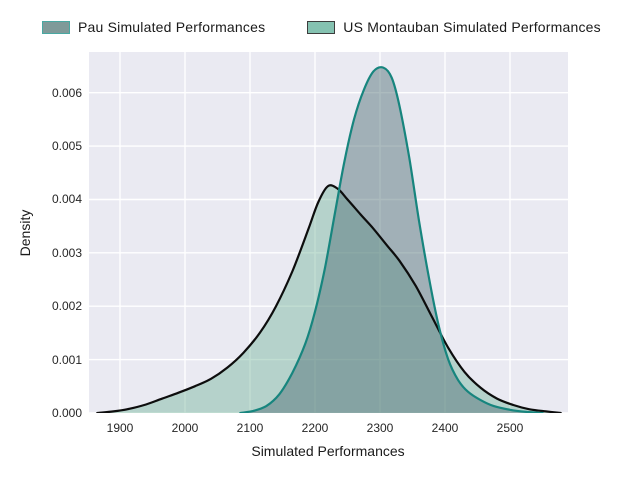  Describe the element at coordinates (510, 428) in the screenshot. I see `x-tick-label: 2500` at that location.